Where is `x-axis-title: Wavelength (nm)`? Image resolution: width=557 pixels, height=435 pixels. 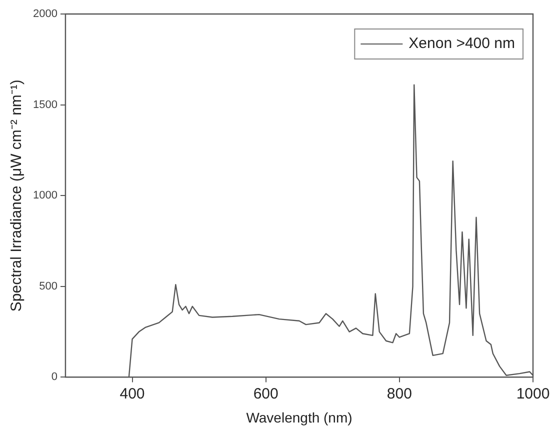 x-axis-title: Wavelength (nm) is located at coordinates (299, 417).